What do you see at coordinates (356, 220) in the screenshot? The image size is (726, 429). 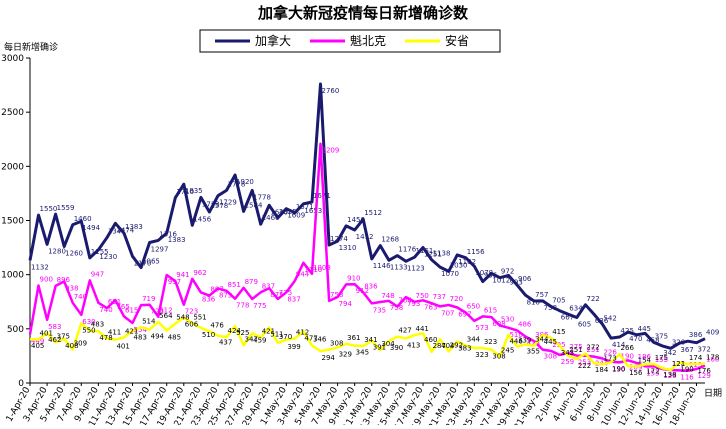 I see `data-label: 1450` at bounding box center [356, 220].